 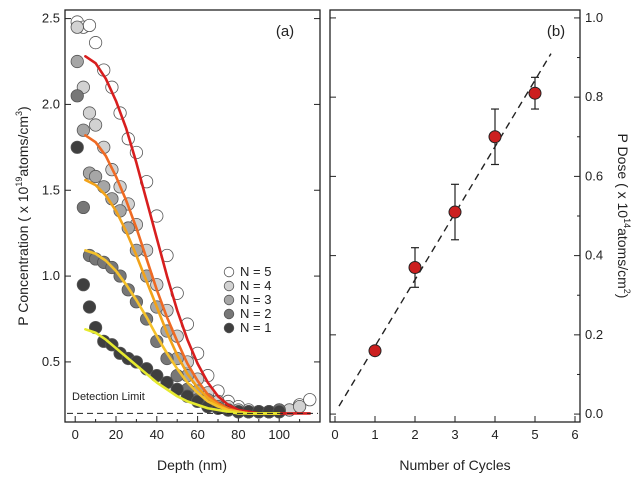 What do you see at coordinates (19, 182) in the screenshot?
I see `panel-a-ylabel-exp: 19` at bounding box center [19, 182].